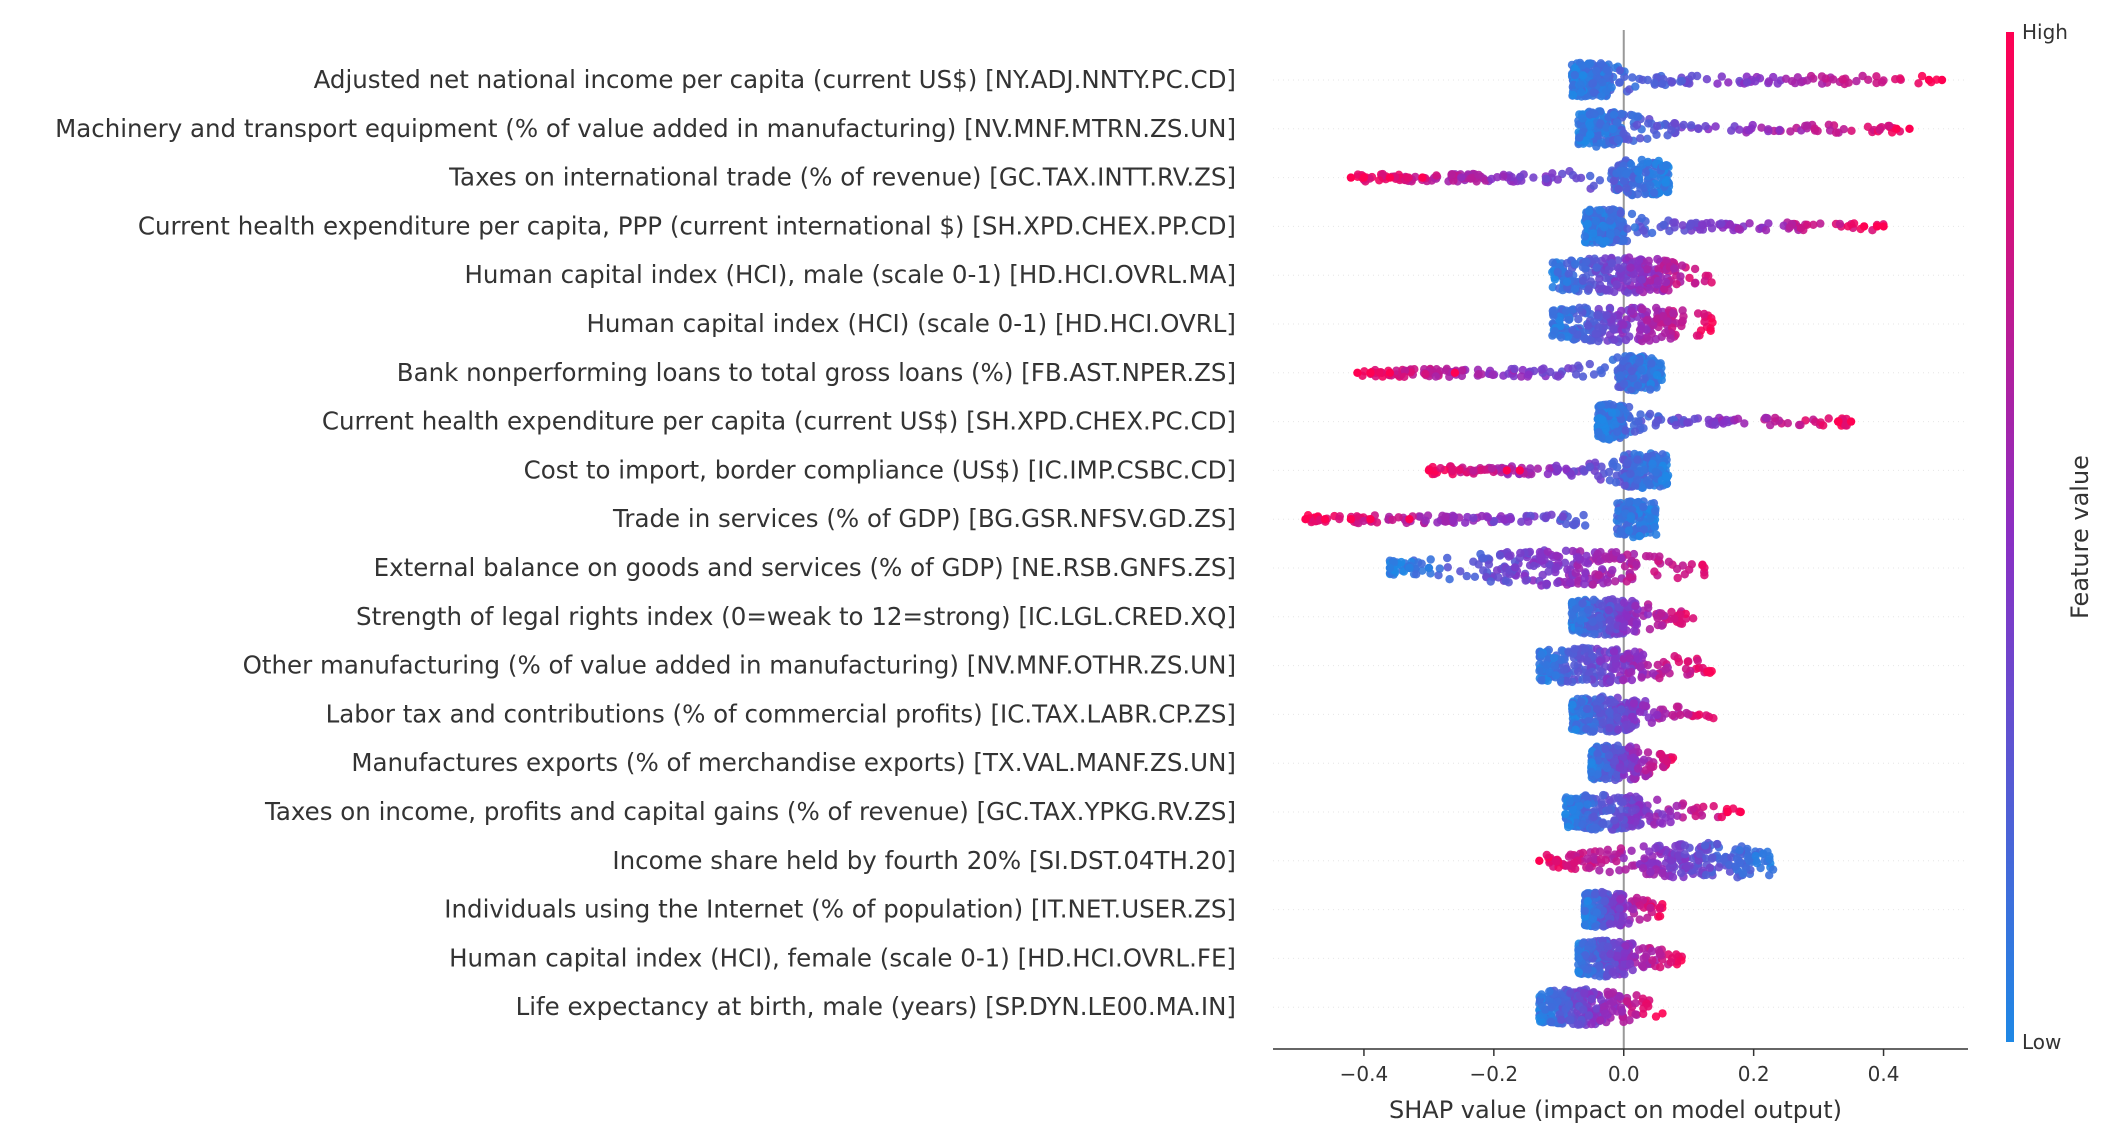 This screenshot has height=1138, width=2118. Describe the element at coordinates (1370, 372) in the screenshot. I see `feature-7-outlier` at that location.